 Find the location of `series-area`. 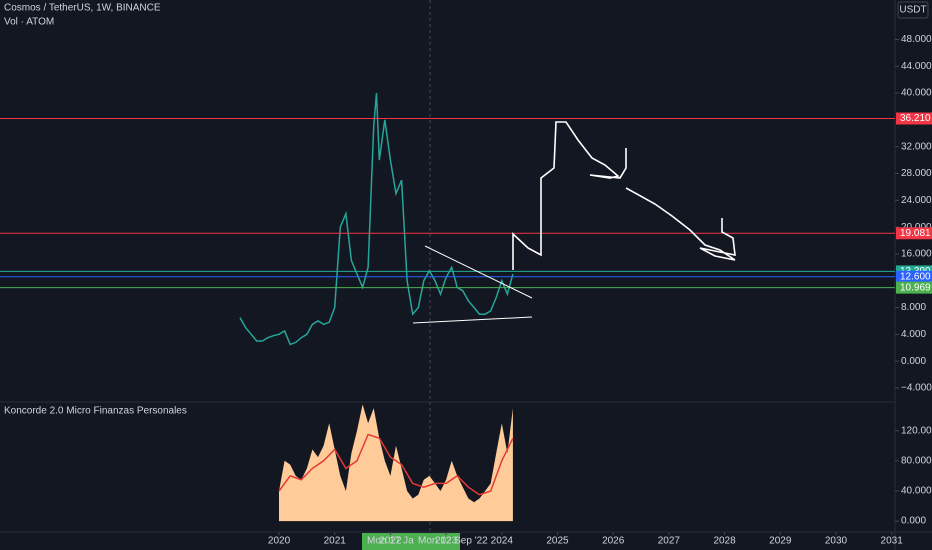

series-area is located at coordinates (396, 463).